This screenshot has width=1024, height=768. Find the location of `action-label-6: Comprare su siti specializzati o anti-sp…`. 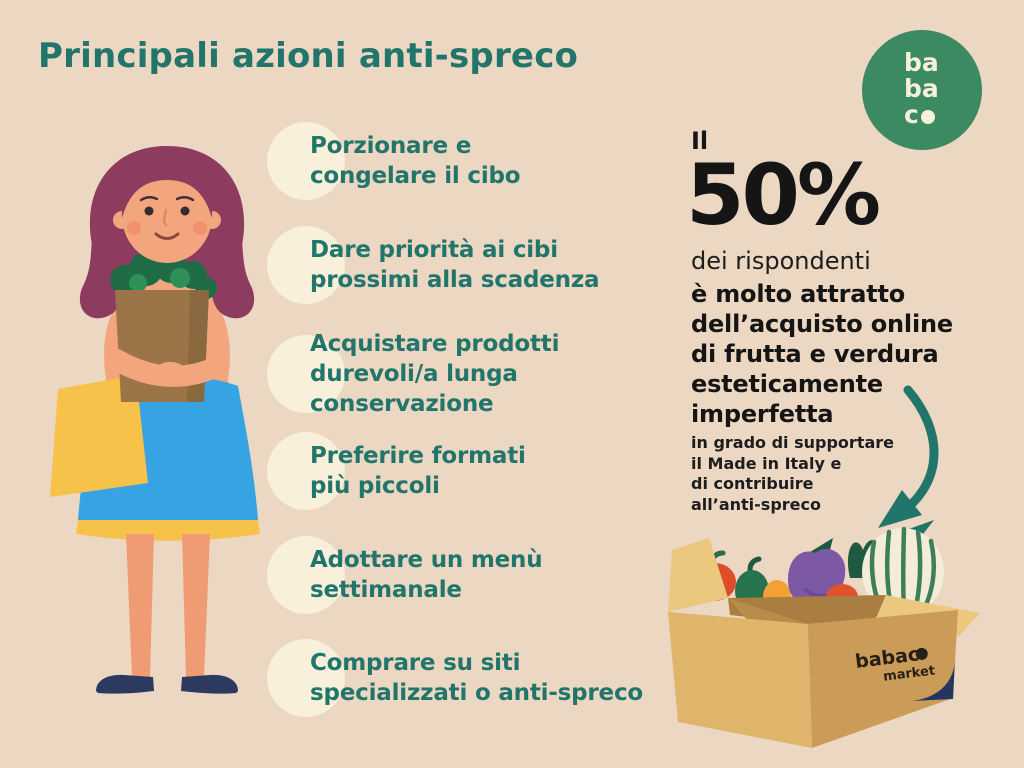

action-label-6: Comprare su siti specializzati o anti-sp… is located at coordinates (476, 678).